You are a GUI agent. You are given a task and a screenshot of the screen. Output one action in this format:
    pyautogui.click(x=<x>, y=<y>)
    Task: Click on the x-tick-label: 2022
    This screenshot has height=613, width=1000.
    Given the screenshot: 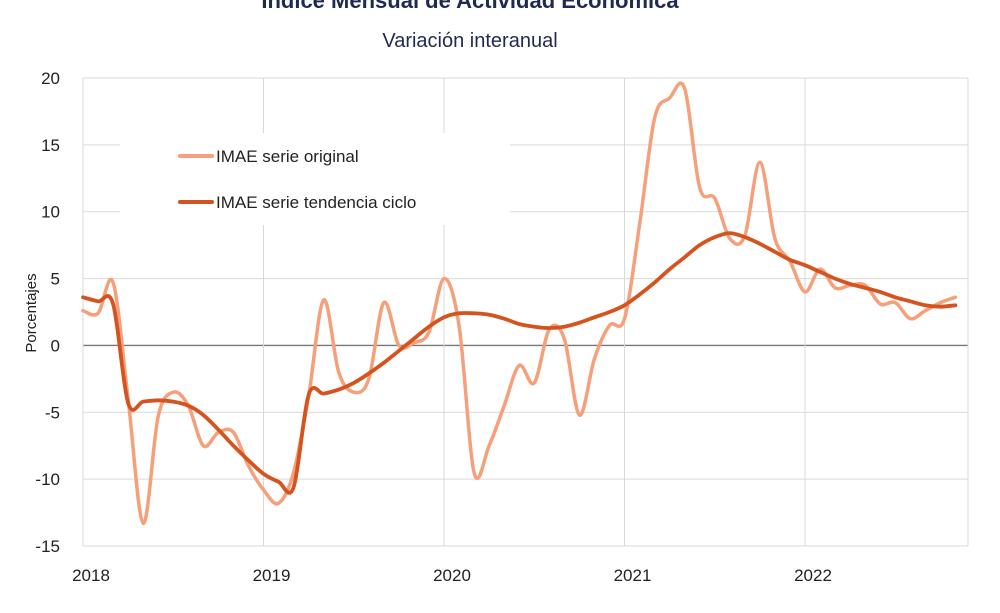 What is the action you would take?
    pyautogui.click(x=813, y=575)
    